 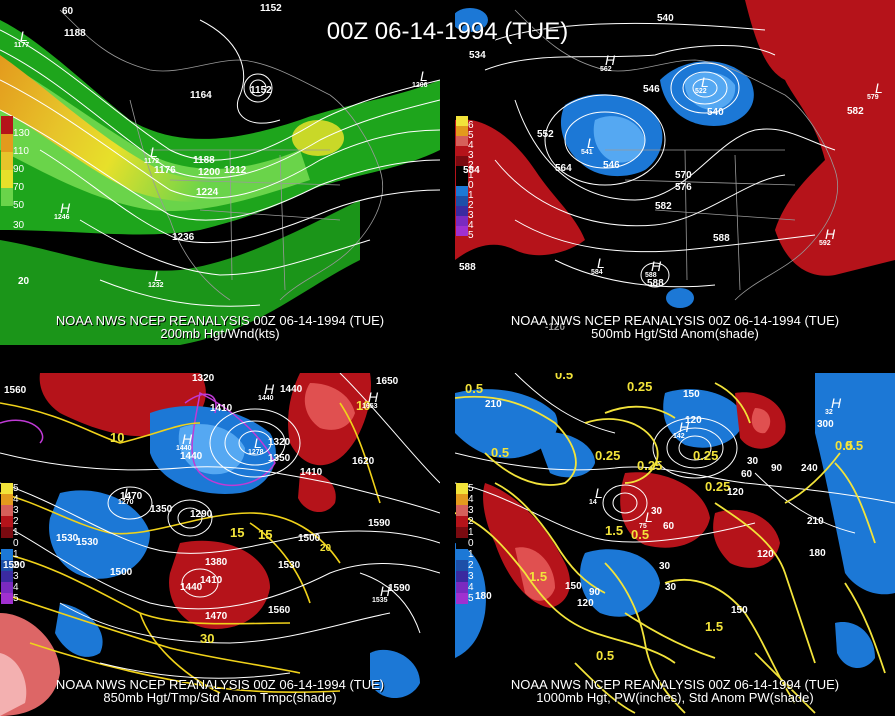 What do you see at coordinates (665, 510) in the screenshot?
I see `positive-anomaly-central` at bounding box center [665, 510].